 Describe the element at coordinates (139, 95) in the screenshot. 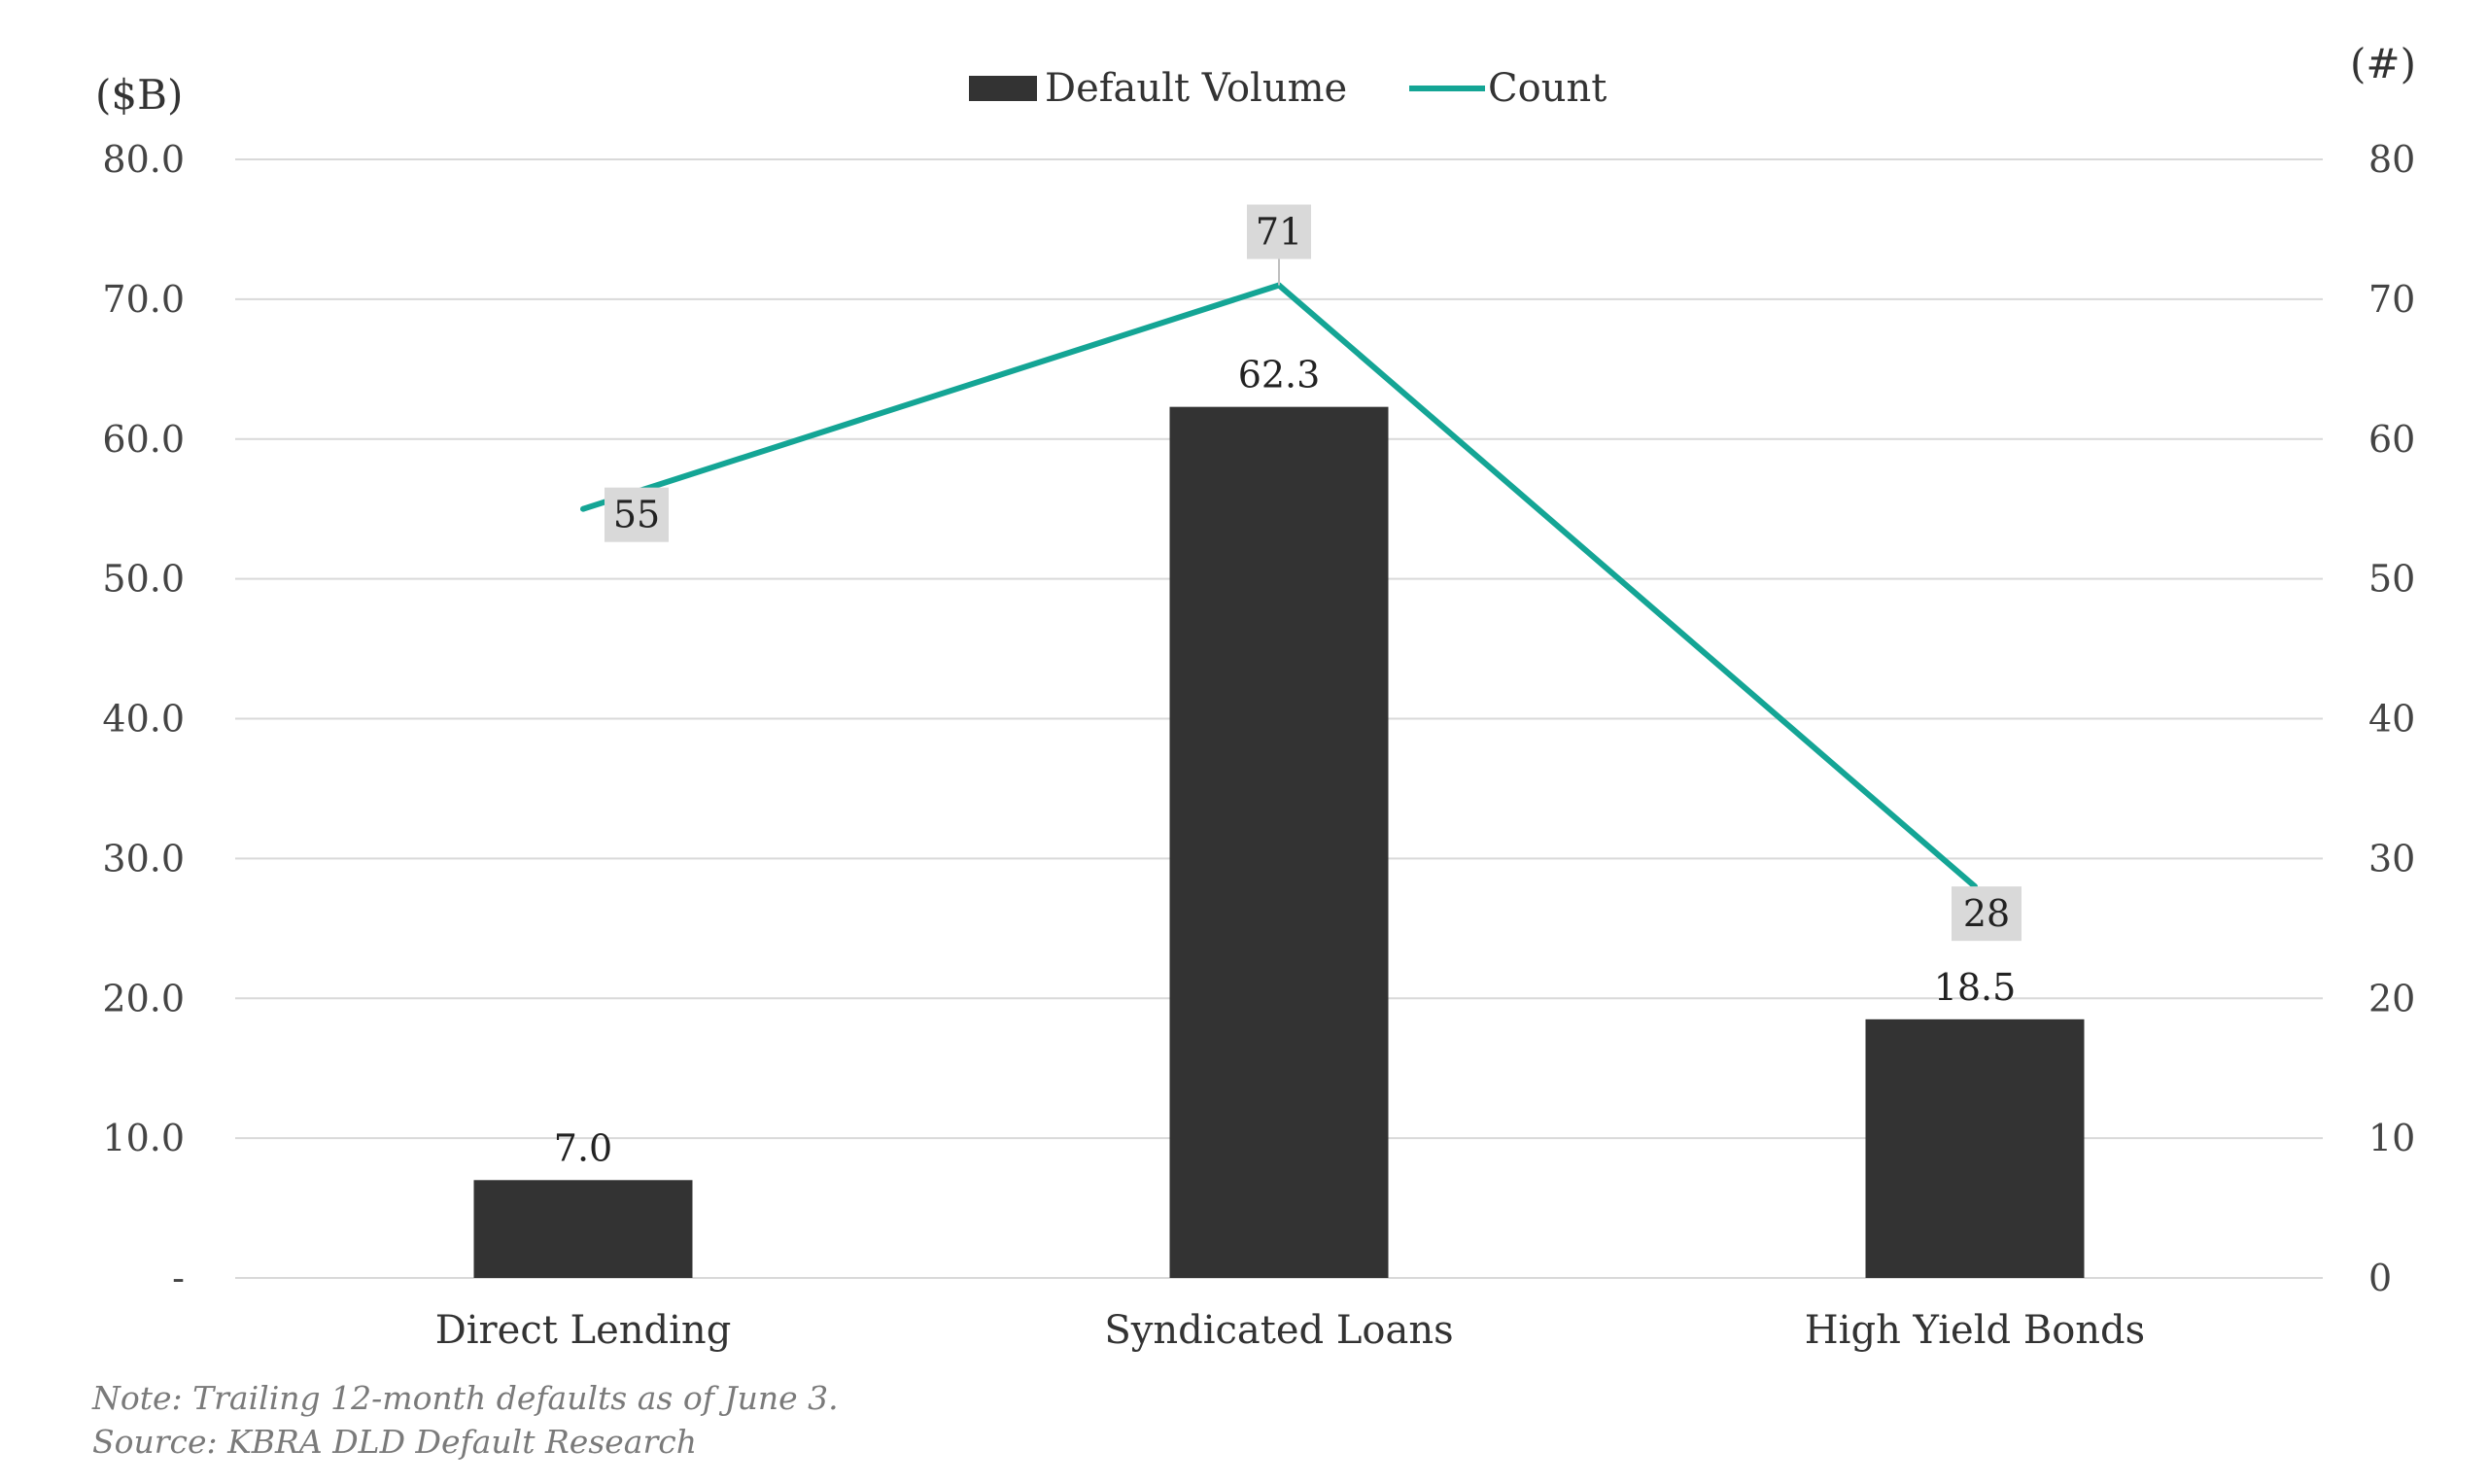

I see `left-axis-unit-label: ($B)` at that location.